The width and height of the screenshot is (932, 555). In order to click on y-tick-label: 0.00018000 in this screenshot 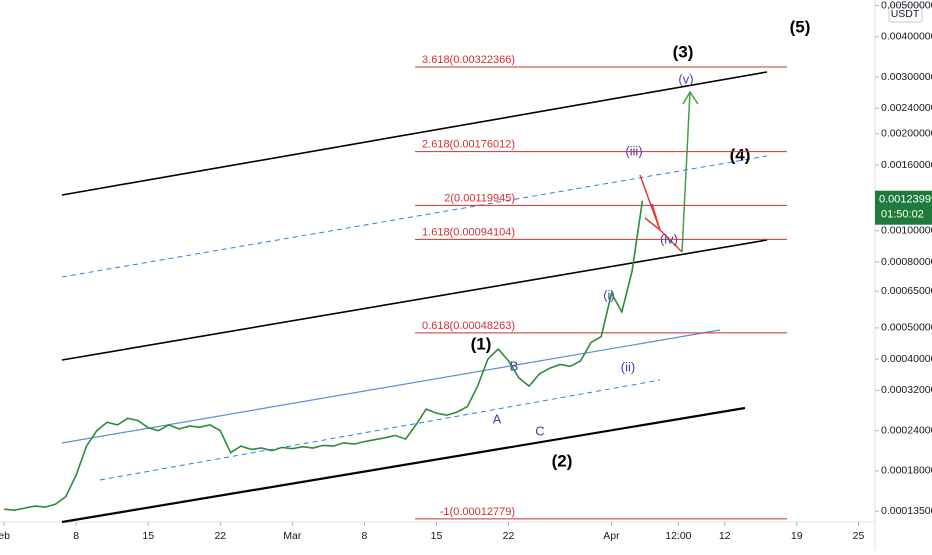, I will do `click(906, 471)`.